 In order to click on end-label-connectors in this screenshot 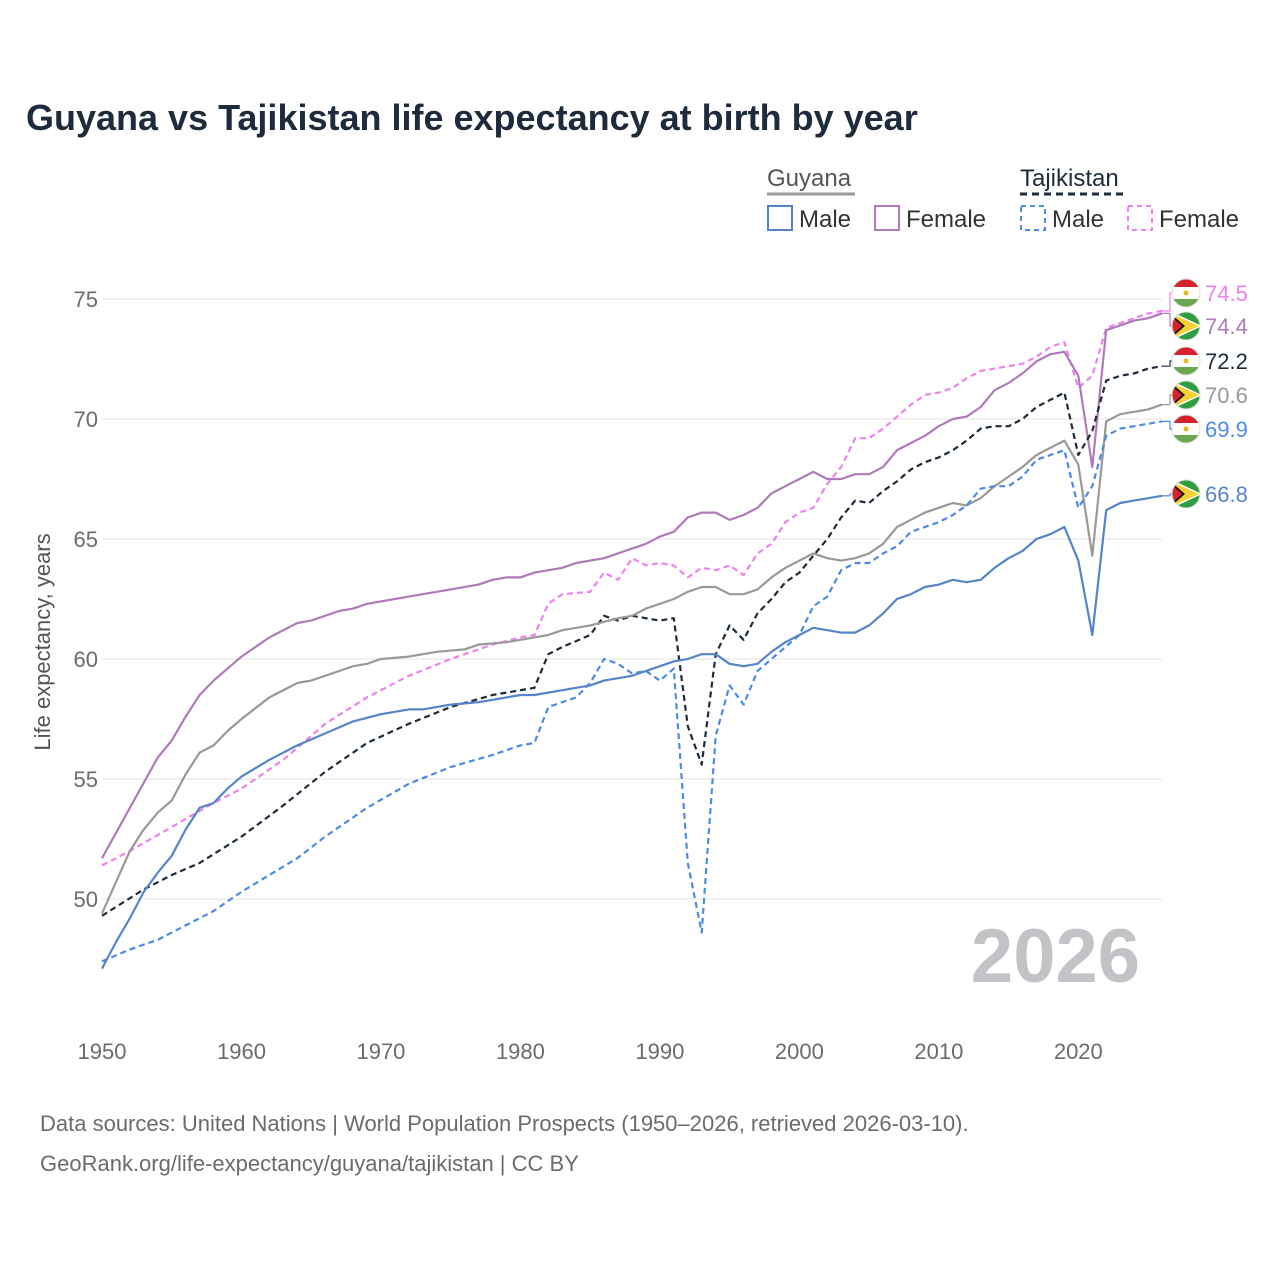, I will do `click(1167, 394)`.